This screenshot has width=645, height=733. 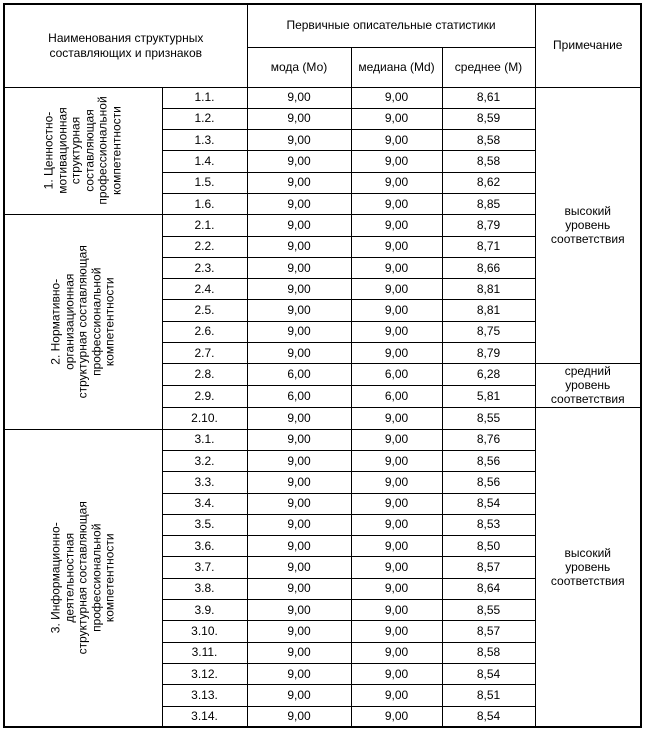 I want to click on mean-value-cell: 8,64, so click(x=488, y=589).